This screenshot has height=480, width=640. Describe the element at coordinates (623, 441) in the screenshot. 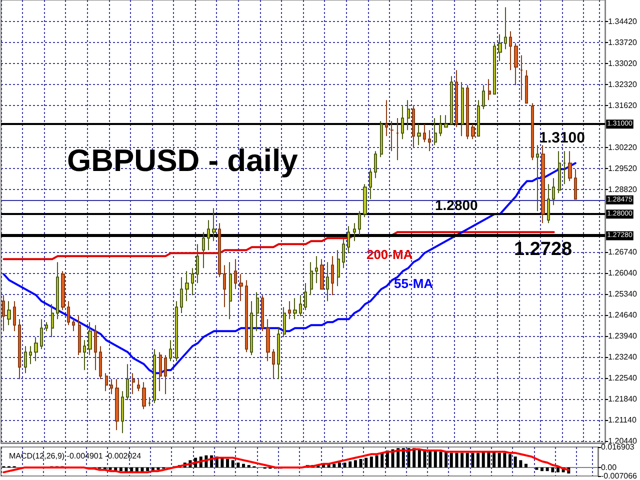

I see `y-tick-label: 1.20440` at that location.